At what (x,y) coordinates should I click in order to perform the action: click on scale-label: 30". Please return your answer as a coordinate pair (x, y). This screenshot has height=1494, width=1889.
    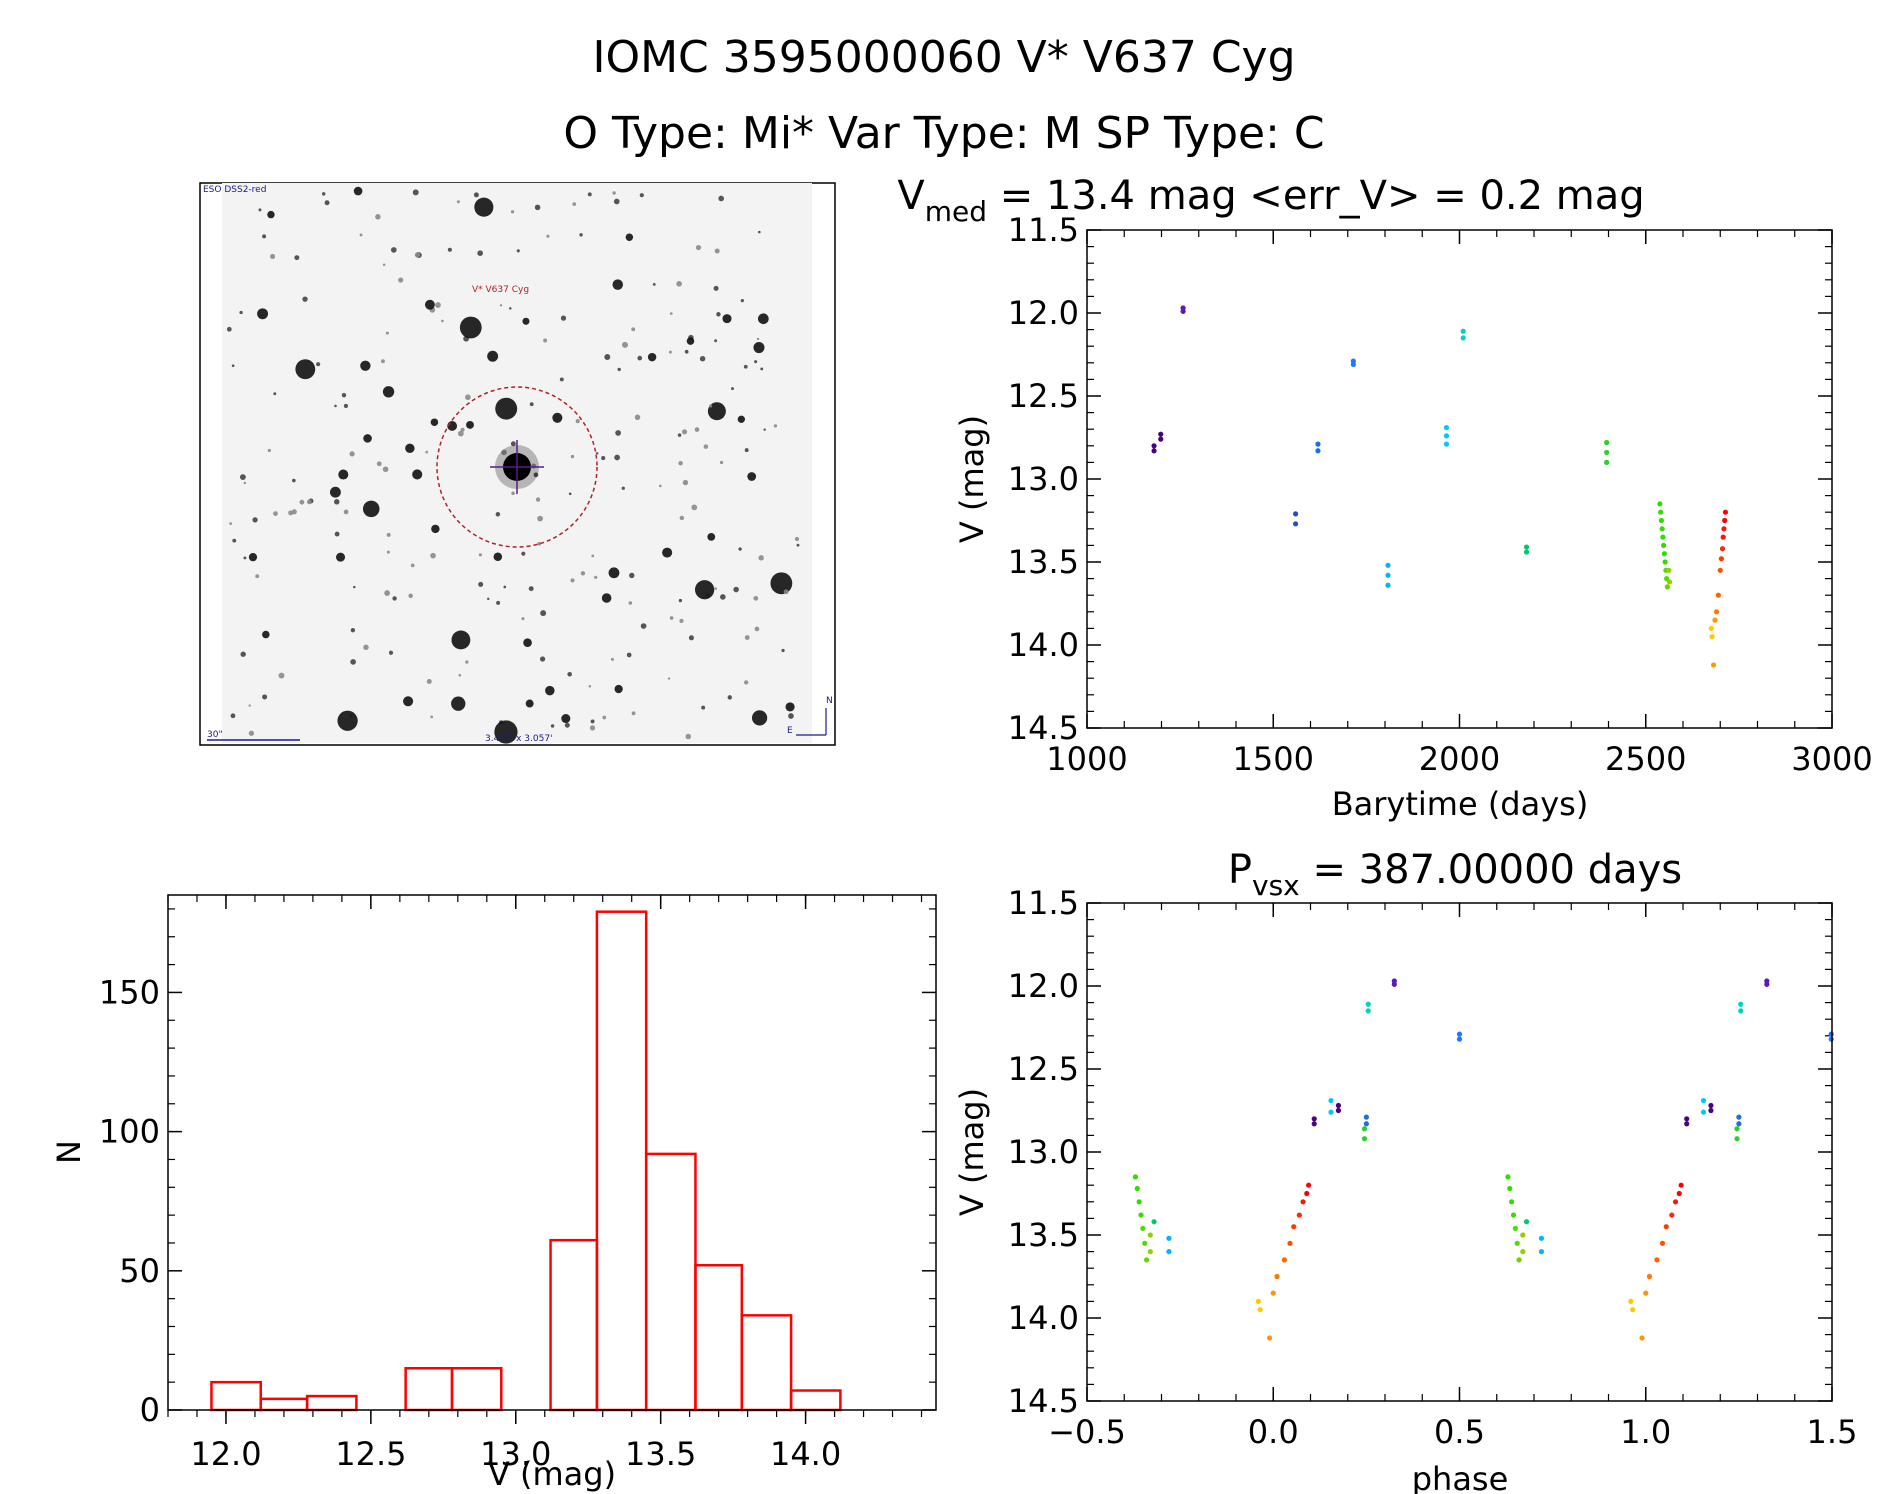
    Looking at the image, I should click on (215, 735).